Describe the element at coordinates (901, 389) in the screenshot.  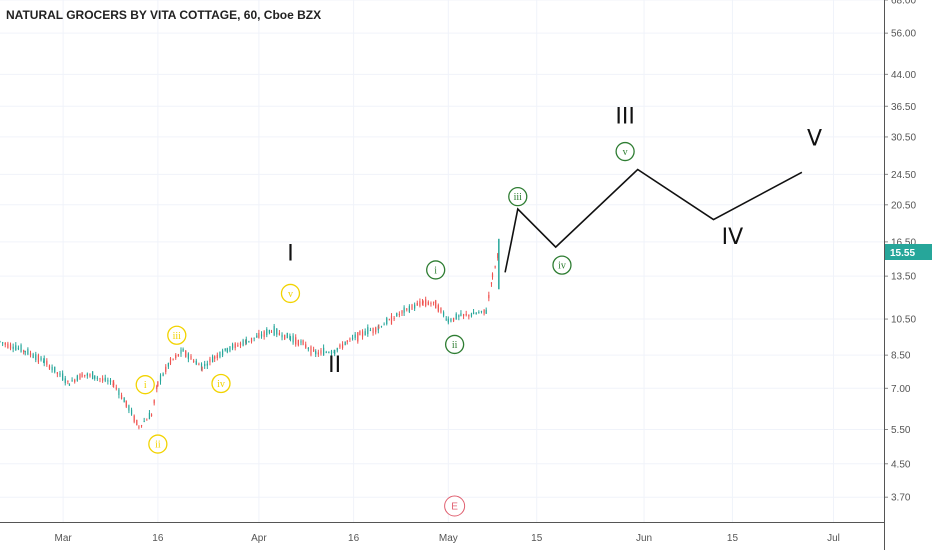
I see `y-tick-label: 7.00` at that location.